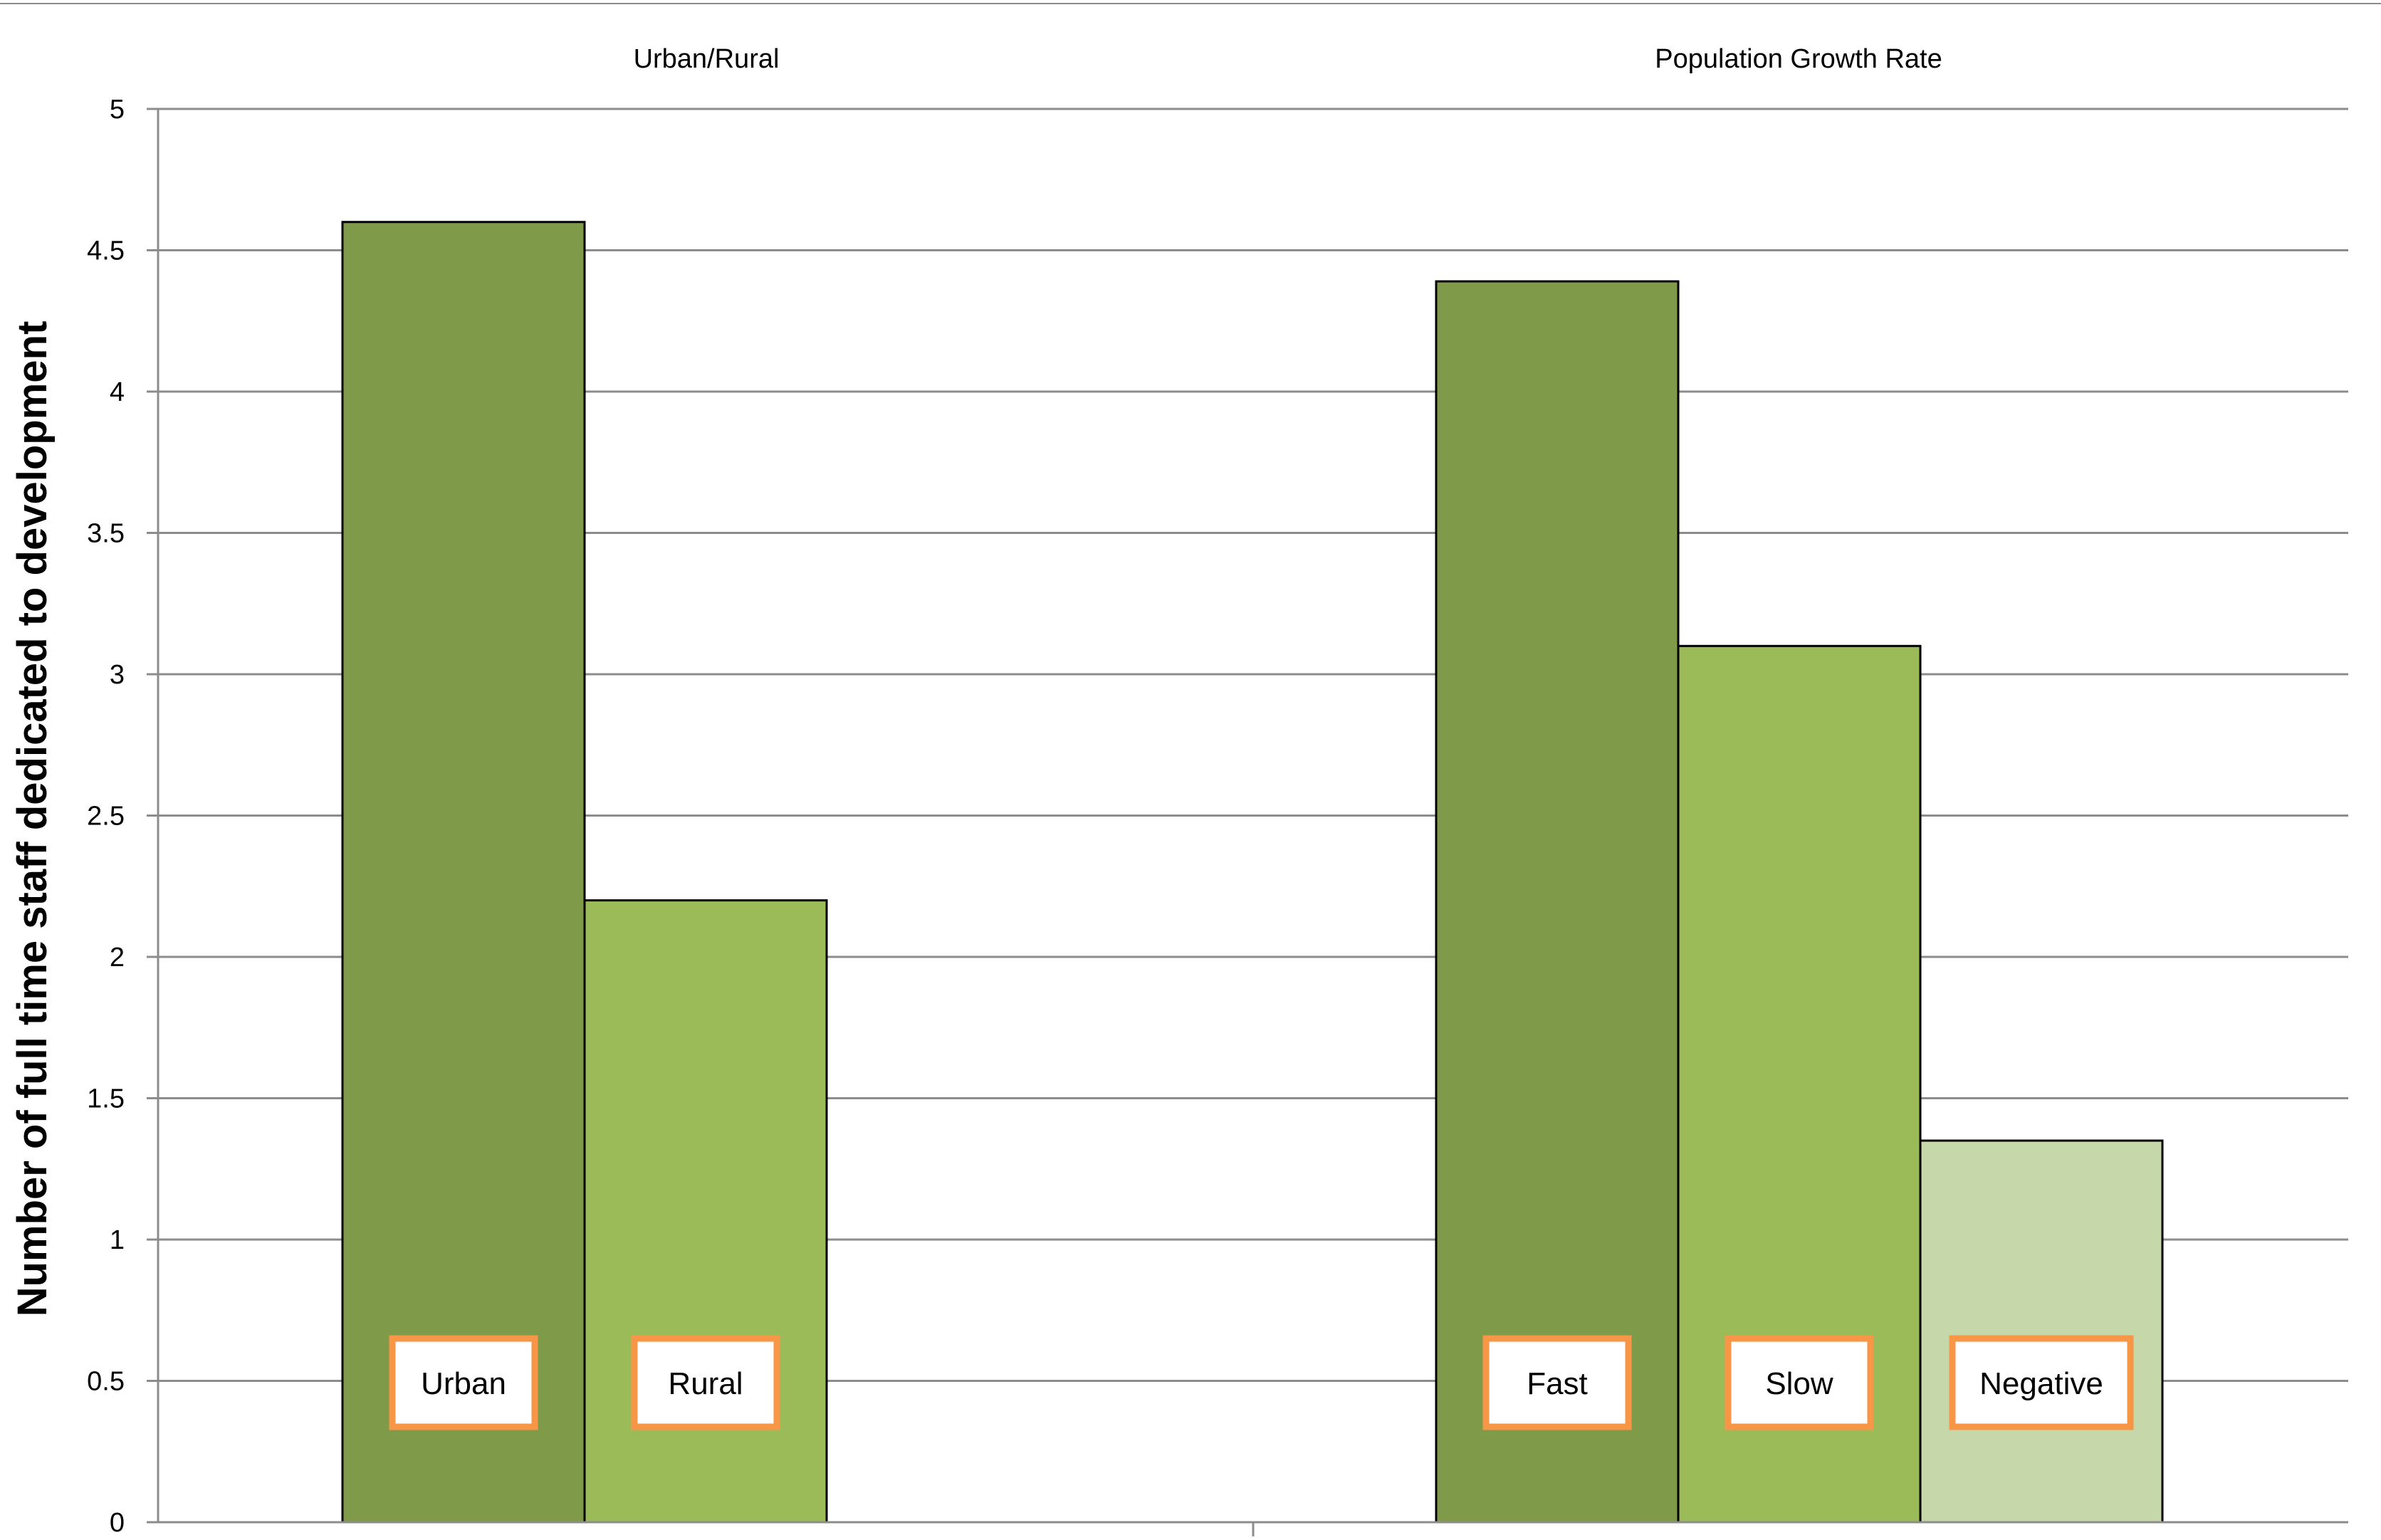 This screenshot has width=2381, height=1540. What do you see at coordinates (1558, 902) in the screenshot?
I see `bar-fast` at bounding box center [1558, 902].